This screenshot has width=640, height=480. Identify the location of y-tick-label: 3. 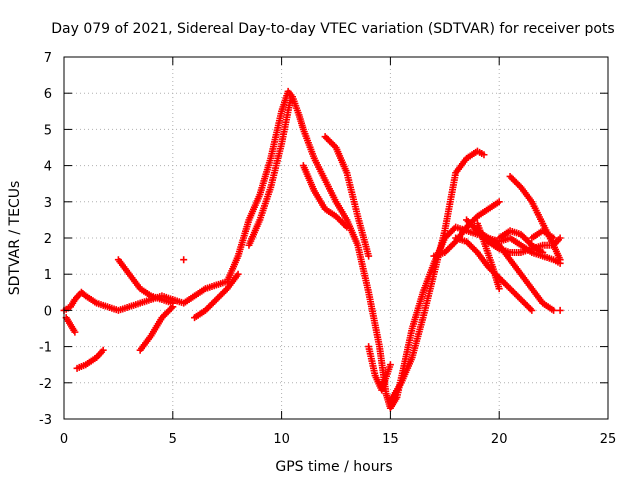
(48, 203).